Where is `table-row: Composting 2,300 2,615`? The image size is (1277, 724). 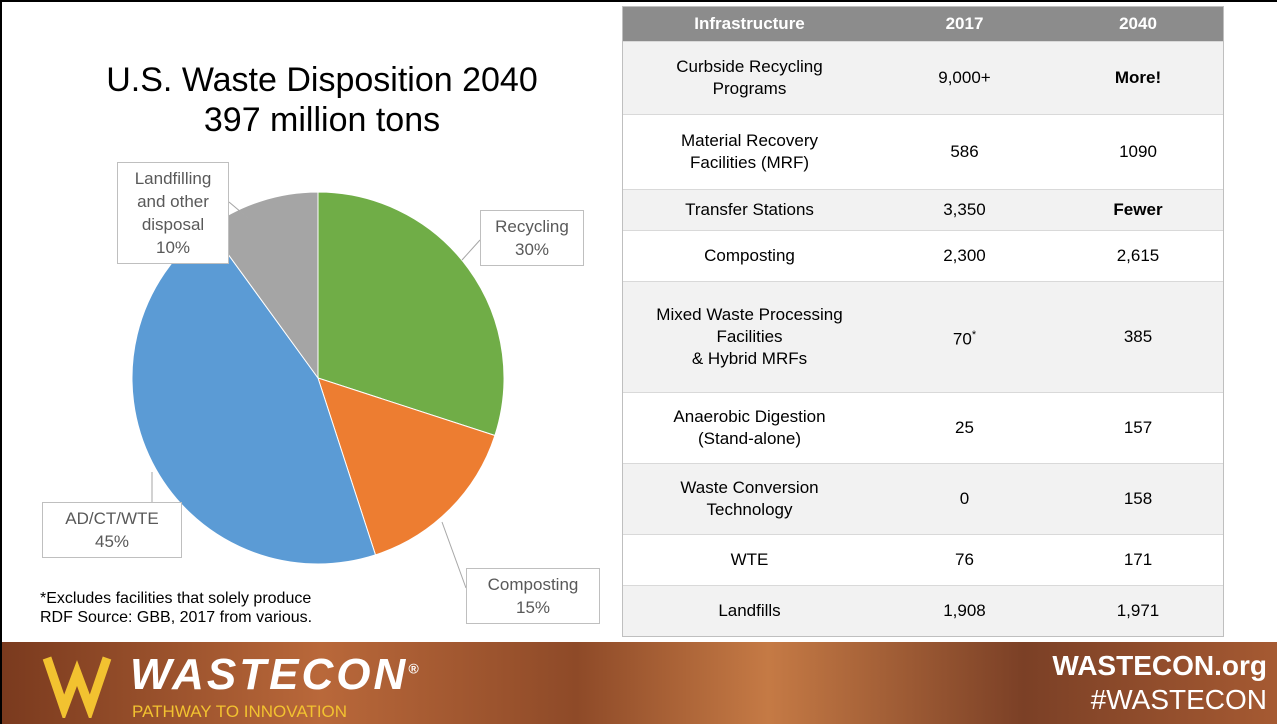
table-row: Composting 2,300 2,615 is located at coordinates (923, 255).